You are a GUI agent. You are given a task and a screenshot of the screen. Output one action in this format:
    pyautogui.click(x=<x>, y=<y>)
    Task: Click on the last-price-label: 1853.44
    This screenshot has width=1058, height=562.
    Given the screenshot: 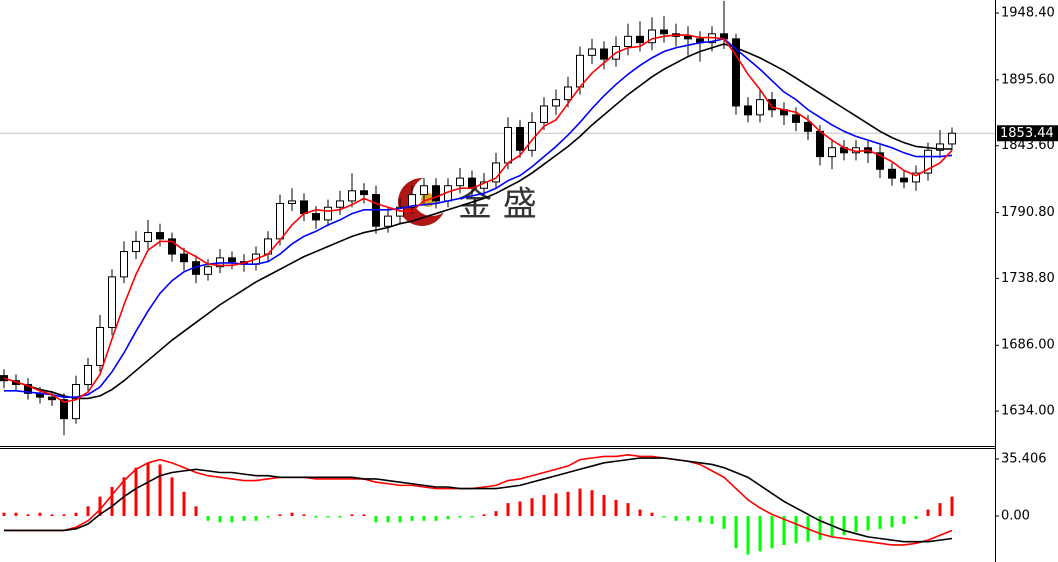 What is the action you would take?
    pyautogui.click(x=1027, y=133)
    